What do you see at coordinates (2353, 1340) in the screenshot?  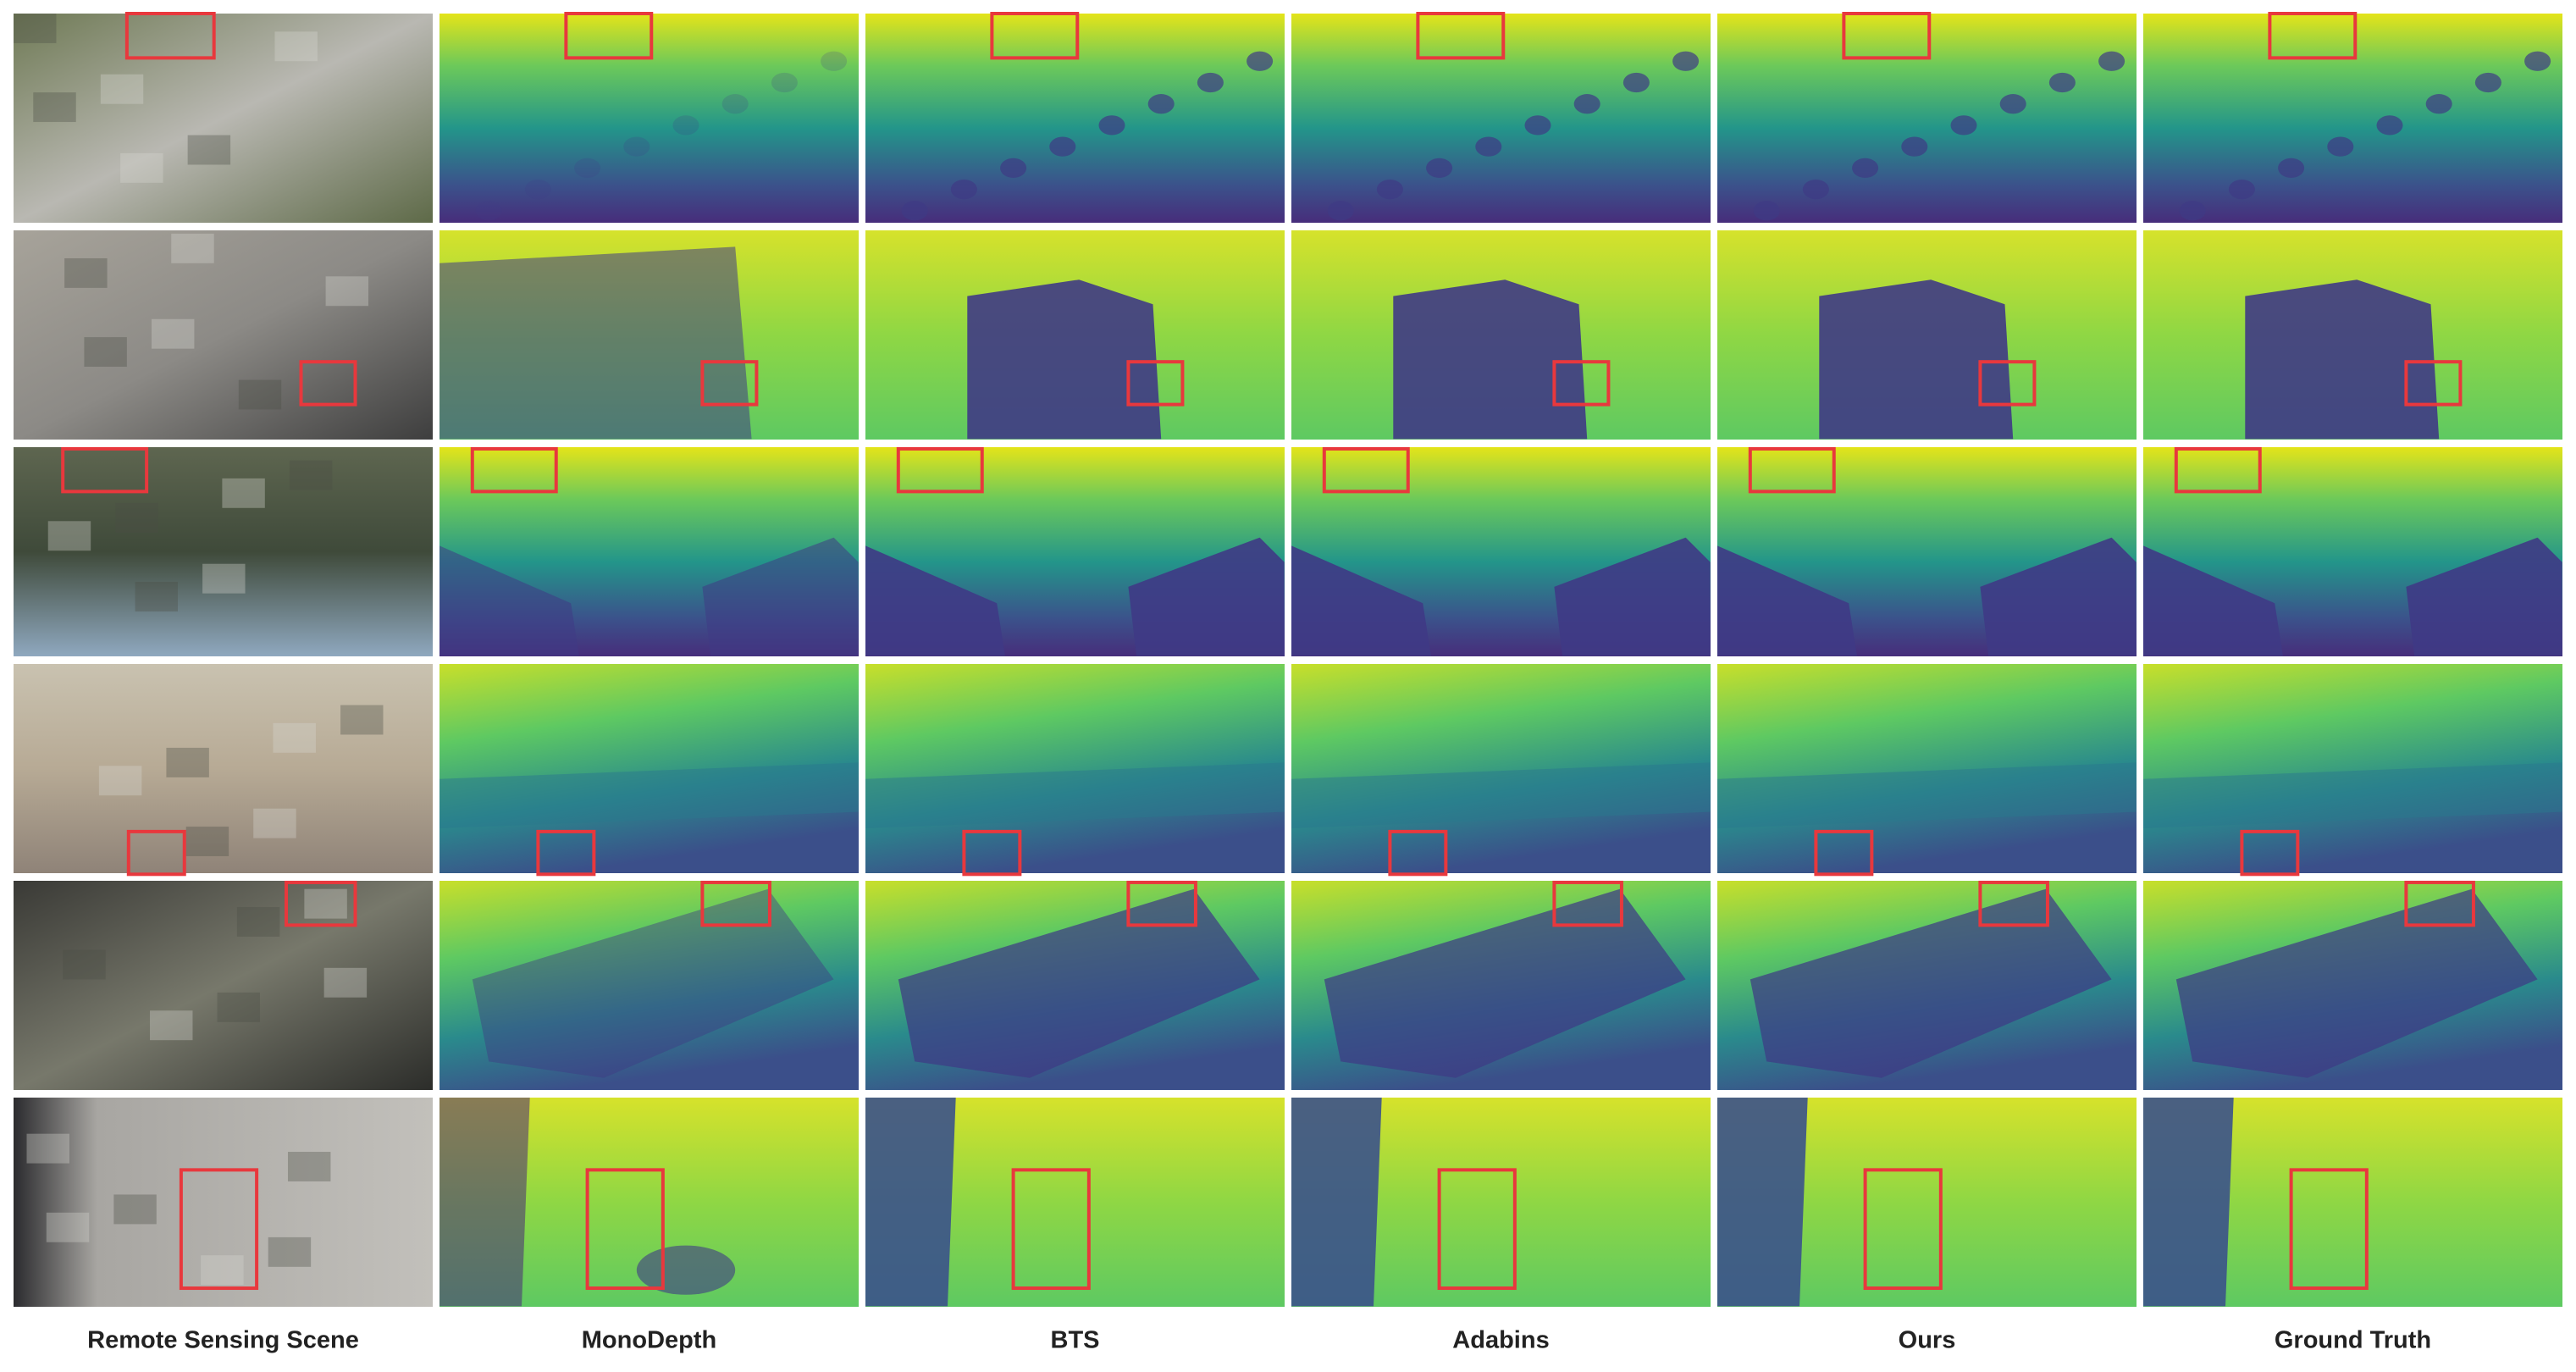 I see `column-label: Ground Truth` at bounding box center [2353, 1340].